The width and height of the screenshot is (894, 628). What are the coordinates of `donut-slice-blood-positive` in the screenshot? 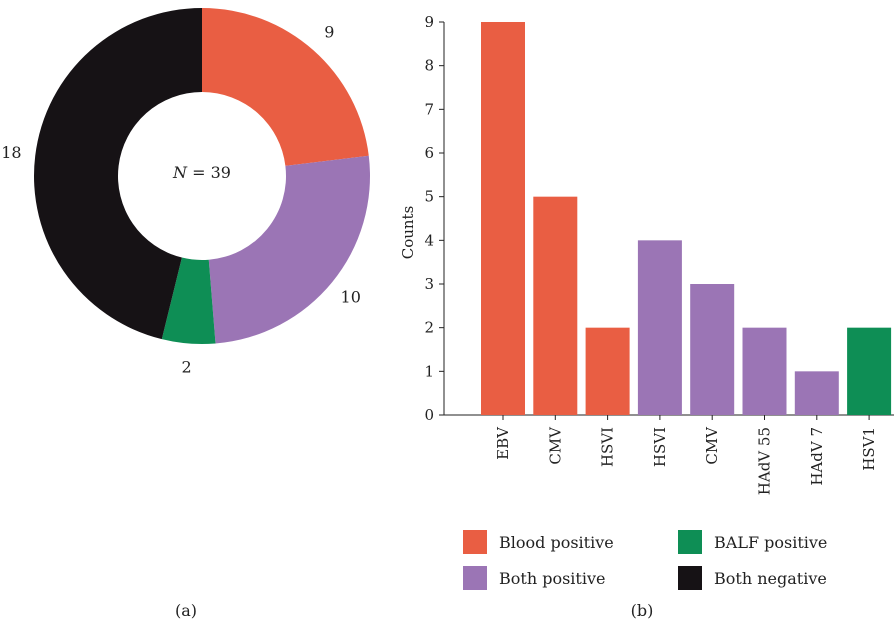 It's located at (285, 87).